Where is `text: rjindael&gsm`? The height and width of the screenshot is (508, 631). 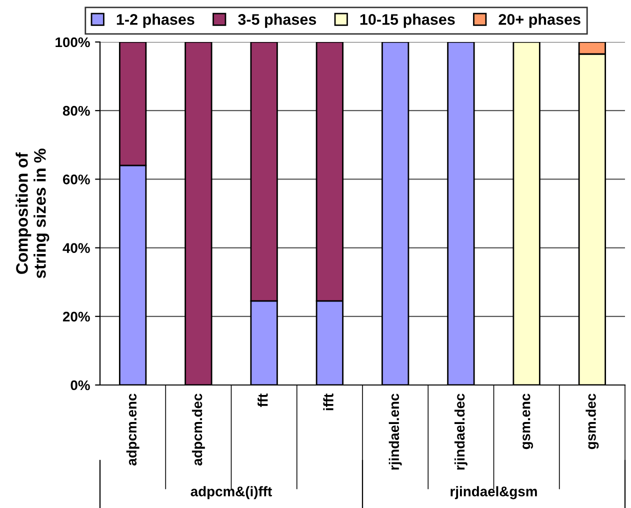 text: rjindael&gsm is located at coordinates (493, 493).